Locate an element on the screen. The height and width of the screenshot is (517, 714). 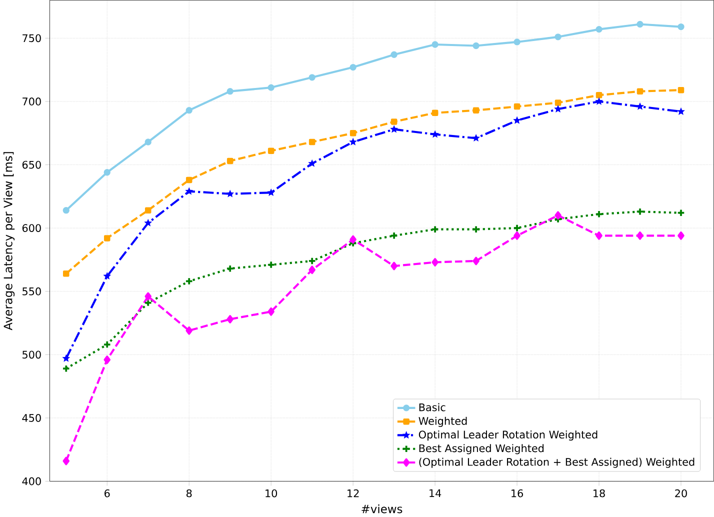
legend-label: (Optimal Leader Rotation + Best Assigned) Weighted is located at coordinates (556, 463).